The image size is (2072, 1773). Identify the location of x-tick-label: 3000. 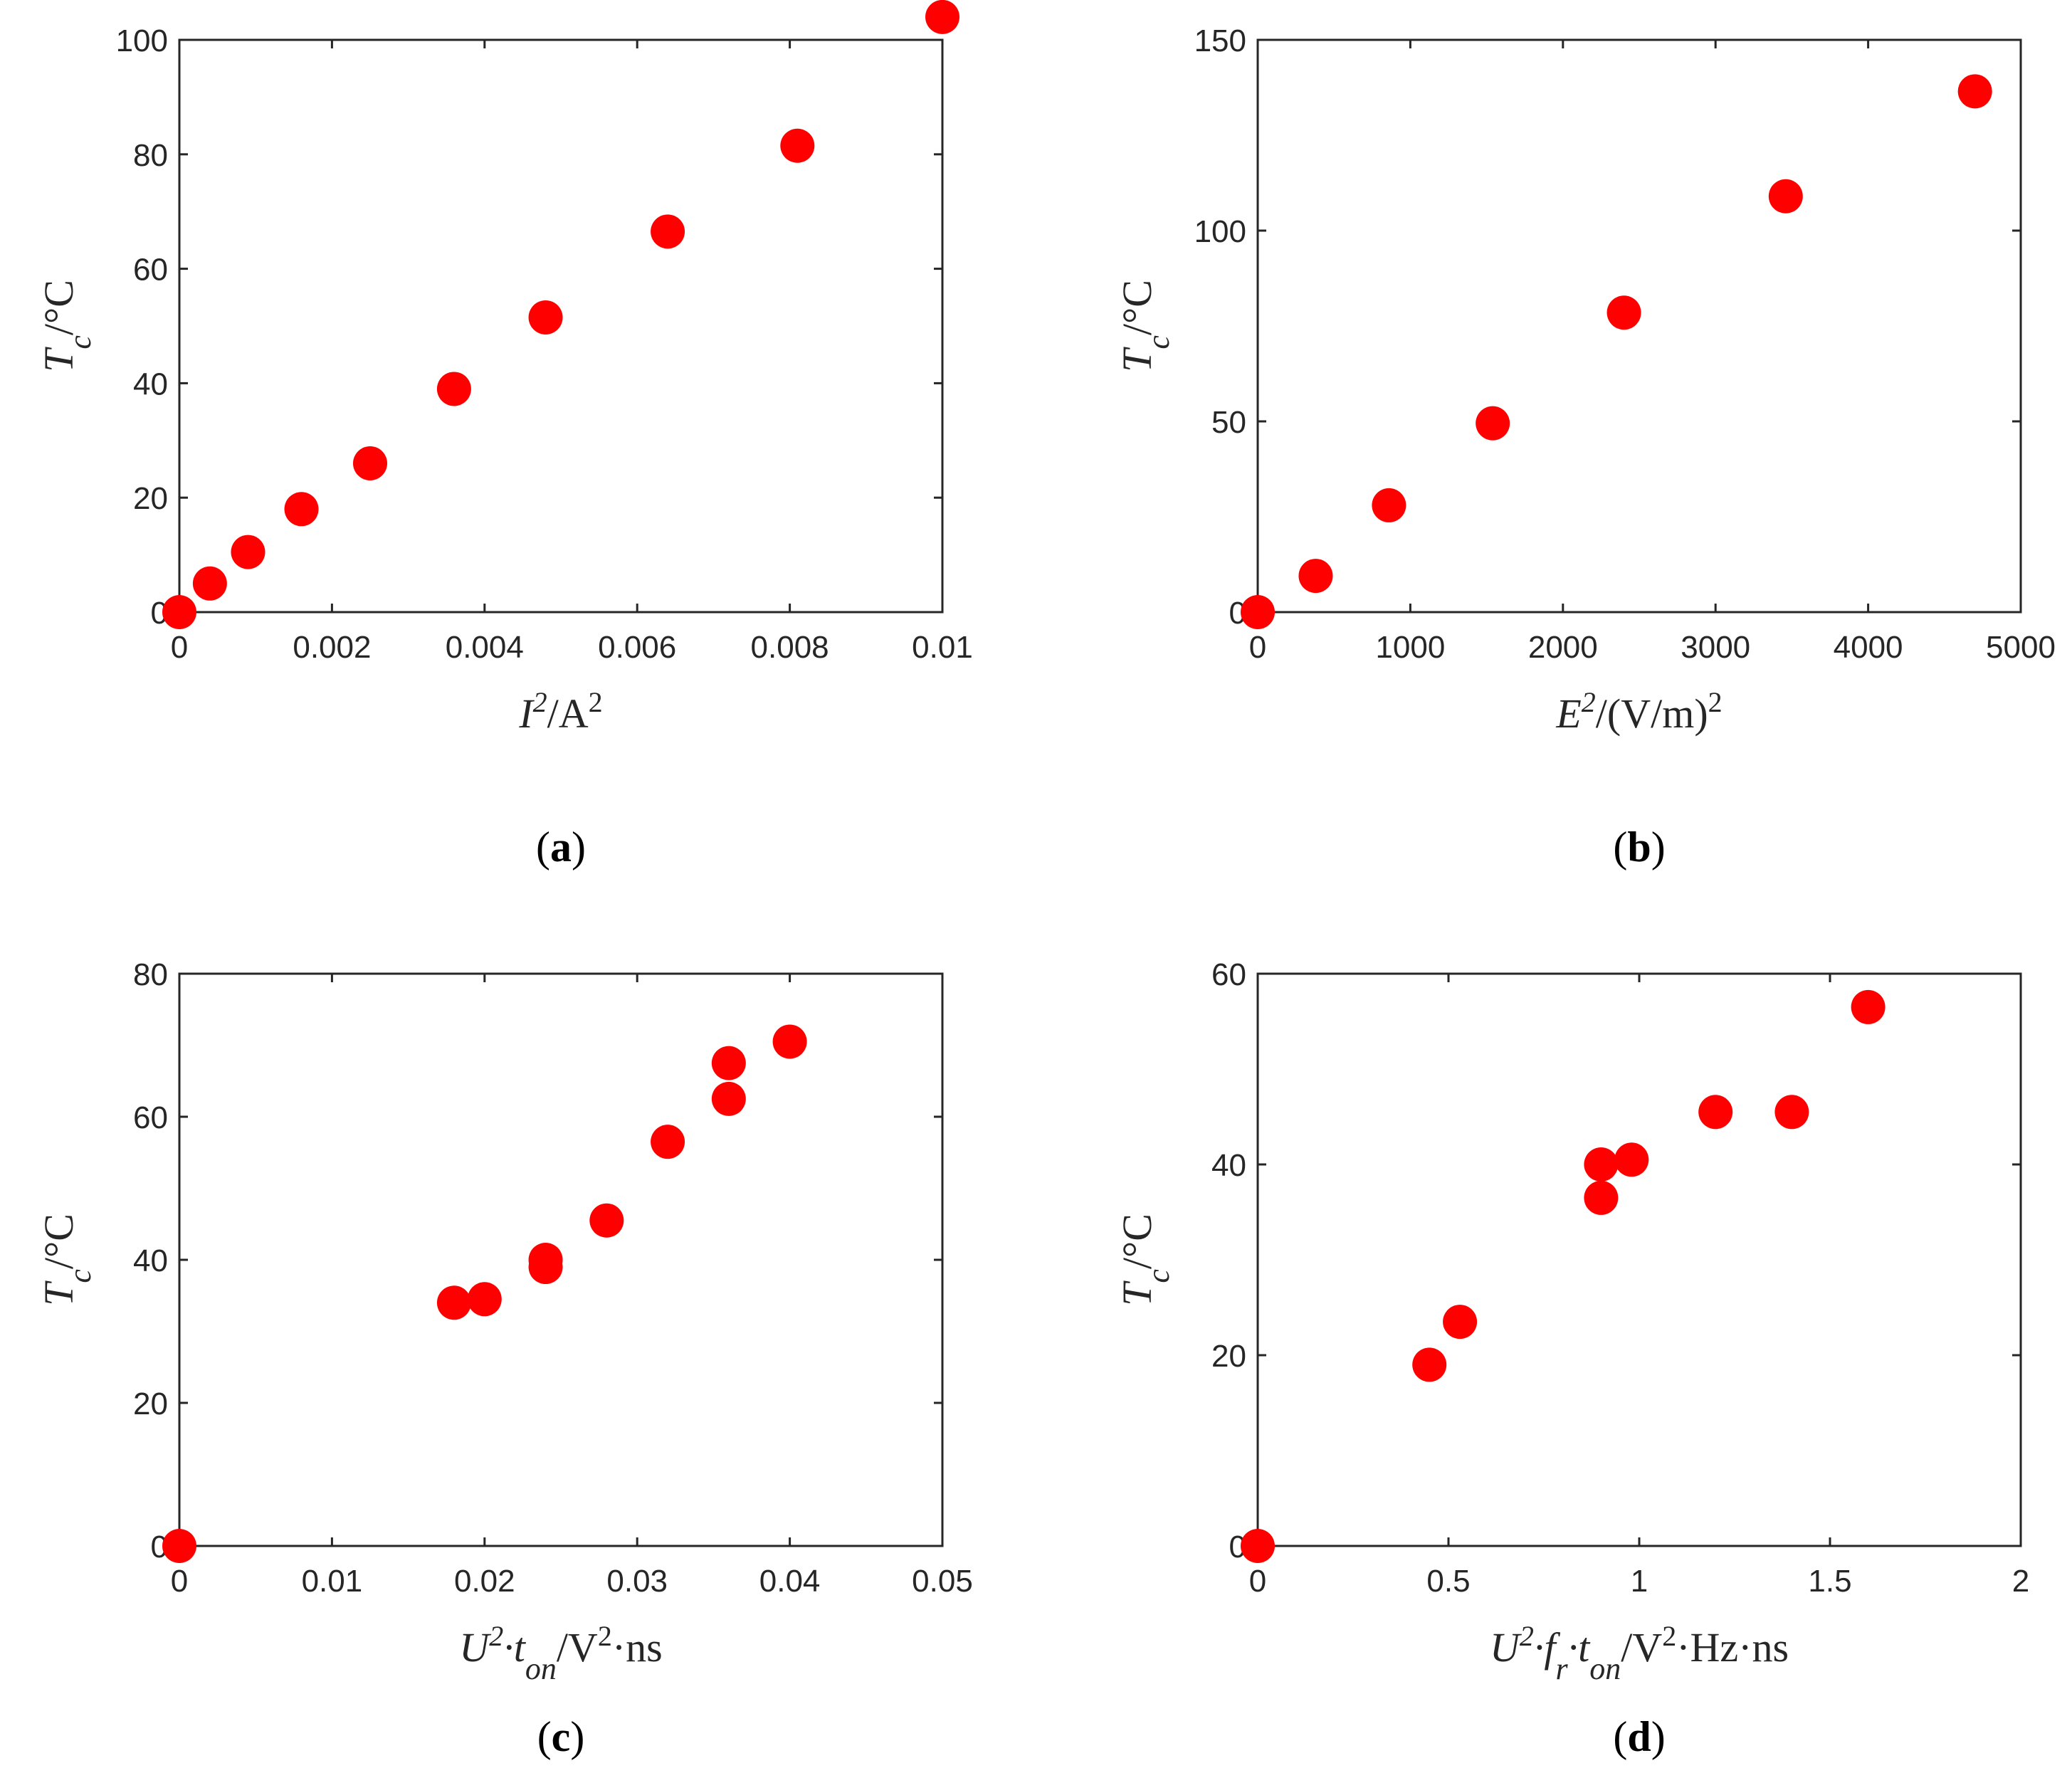
(1716, 648).